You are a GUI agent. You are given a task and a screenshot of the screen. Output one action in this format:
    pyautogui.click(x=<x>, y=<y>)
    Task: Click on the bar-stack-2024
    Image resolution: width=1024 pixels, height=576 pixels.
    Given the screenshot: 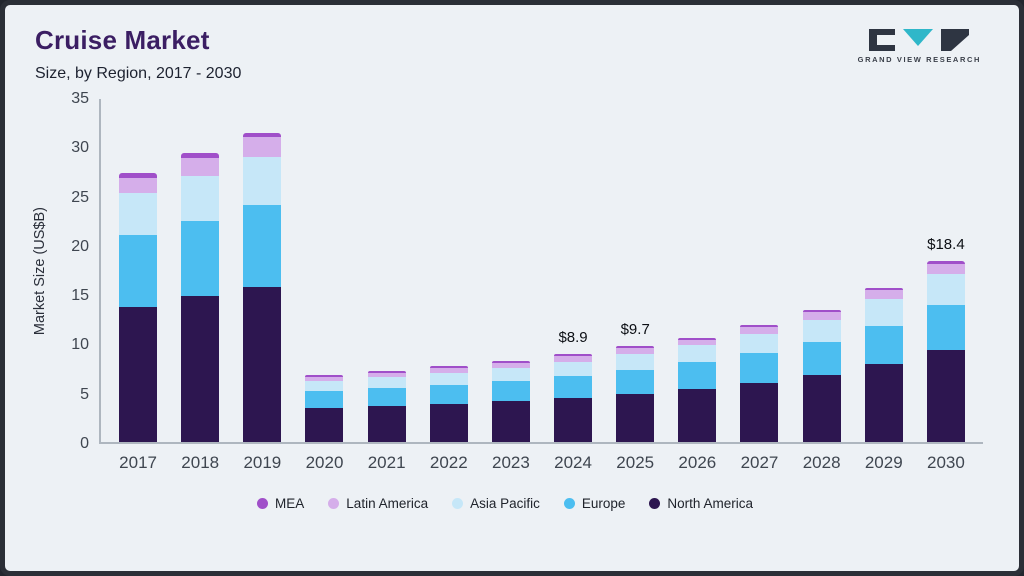 What is the action you would take?
    pyautogui.click(x=573, y=398)
    